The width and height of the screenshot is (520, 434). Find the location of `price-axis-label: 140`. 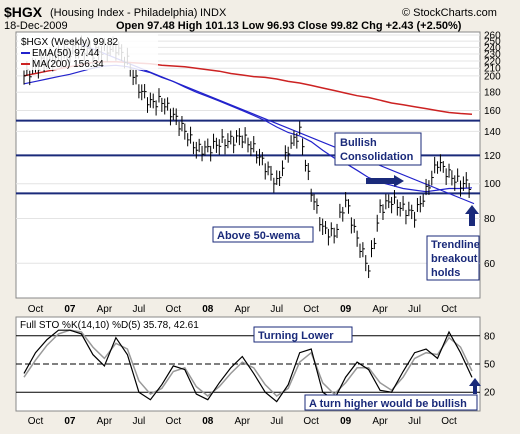

price-axis-label: 140 is located at coordinates (492, 132).